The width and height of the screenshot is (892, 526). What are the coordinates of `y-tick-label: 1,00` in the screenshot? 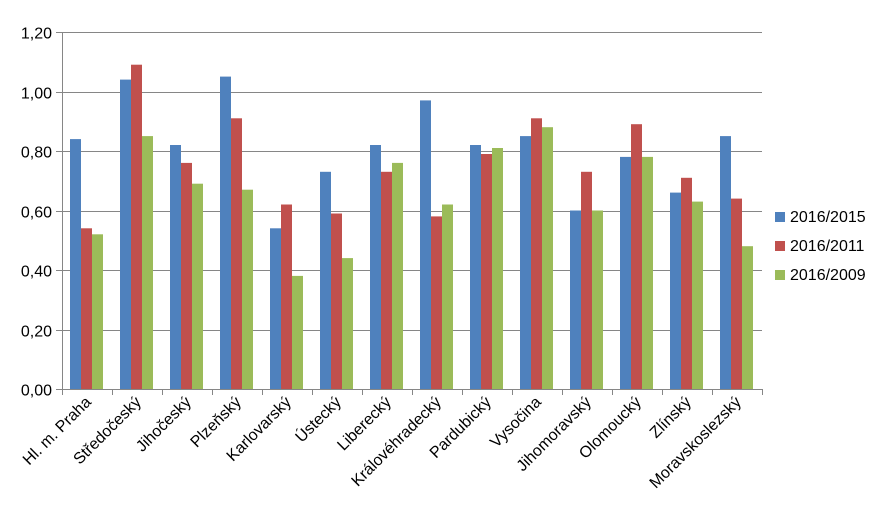 It's located at (36, 94).